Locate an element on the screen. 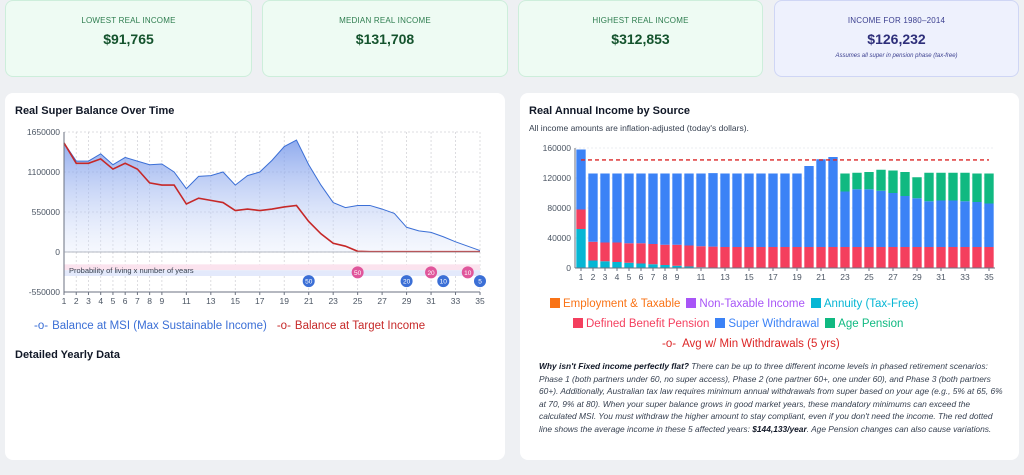  legend-employment: Employment & Taxable is located at coordinates (615, 304).